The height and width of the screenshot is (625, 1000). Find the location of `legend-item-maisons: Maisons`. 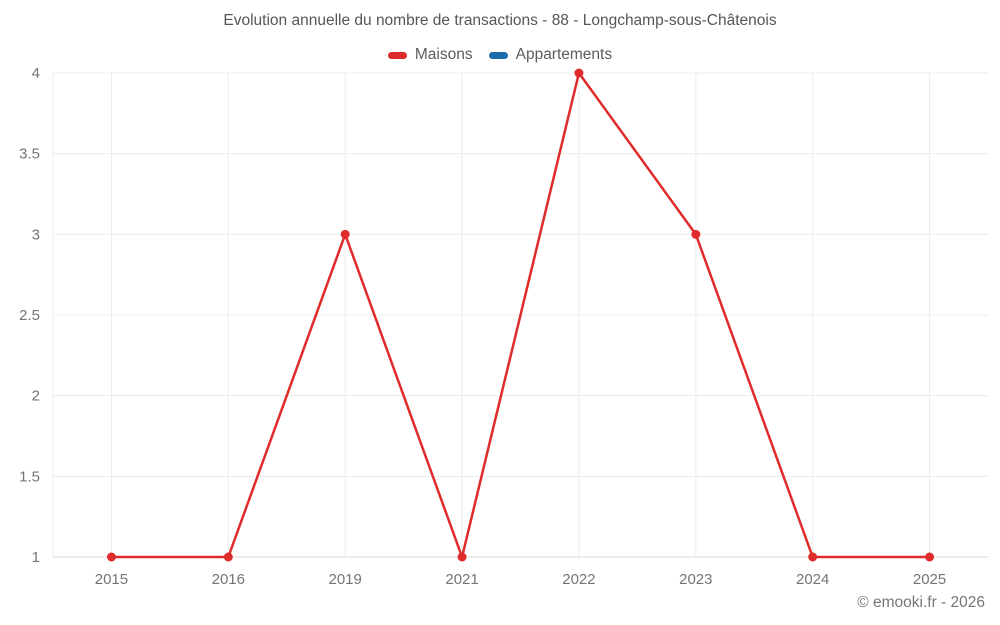

legend-item-maisons: Maisons is located at coordinates (430, 55).